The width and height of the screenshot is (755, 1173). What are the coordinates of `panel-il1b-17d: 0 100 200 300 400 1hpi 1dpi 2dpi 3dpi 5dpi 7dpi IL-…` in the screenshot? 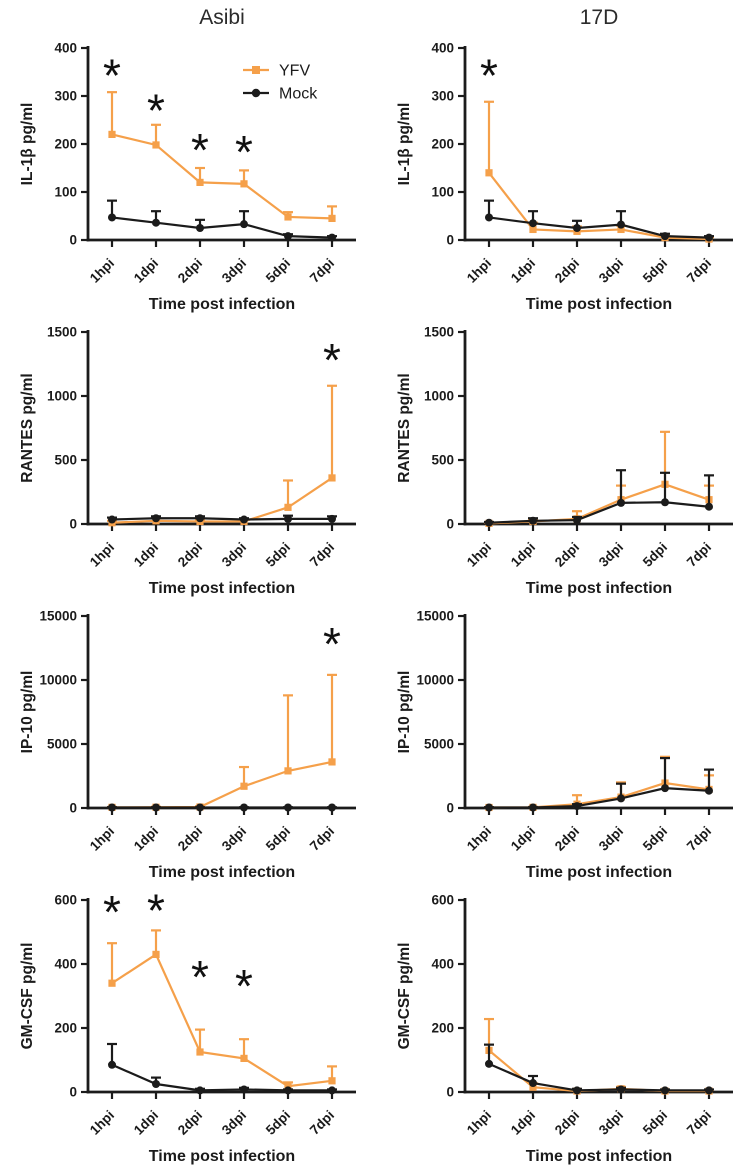 It's located at (564, 177).